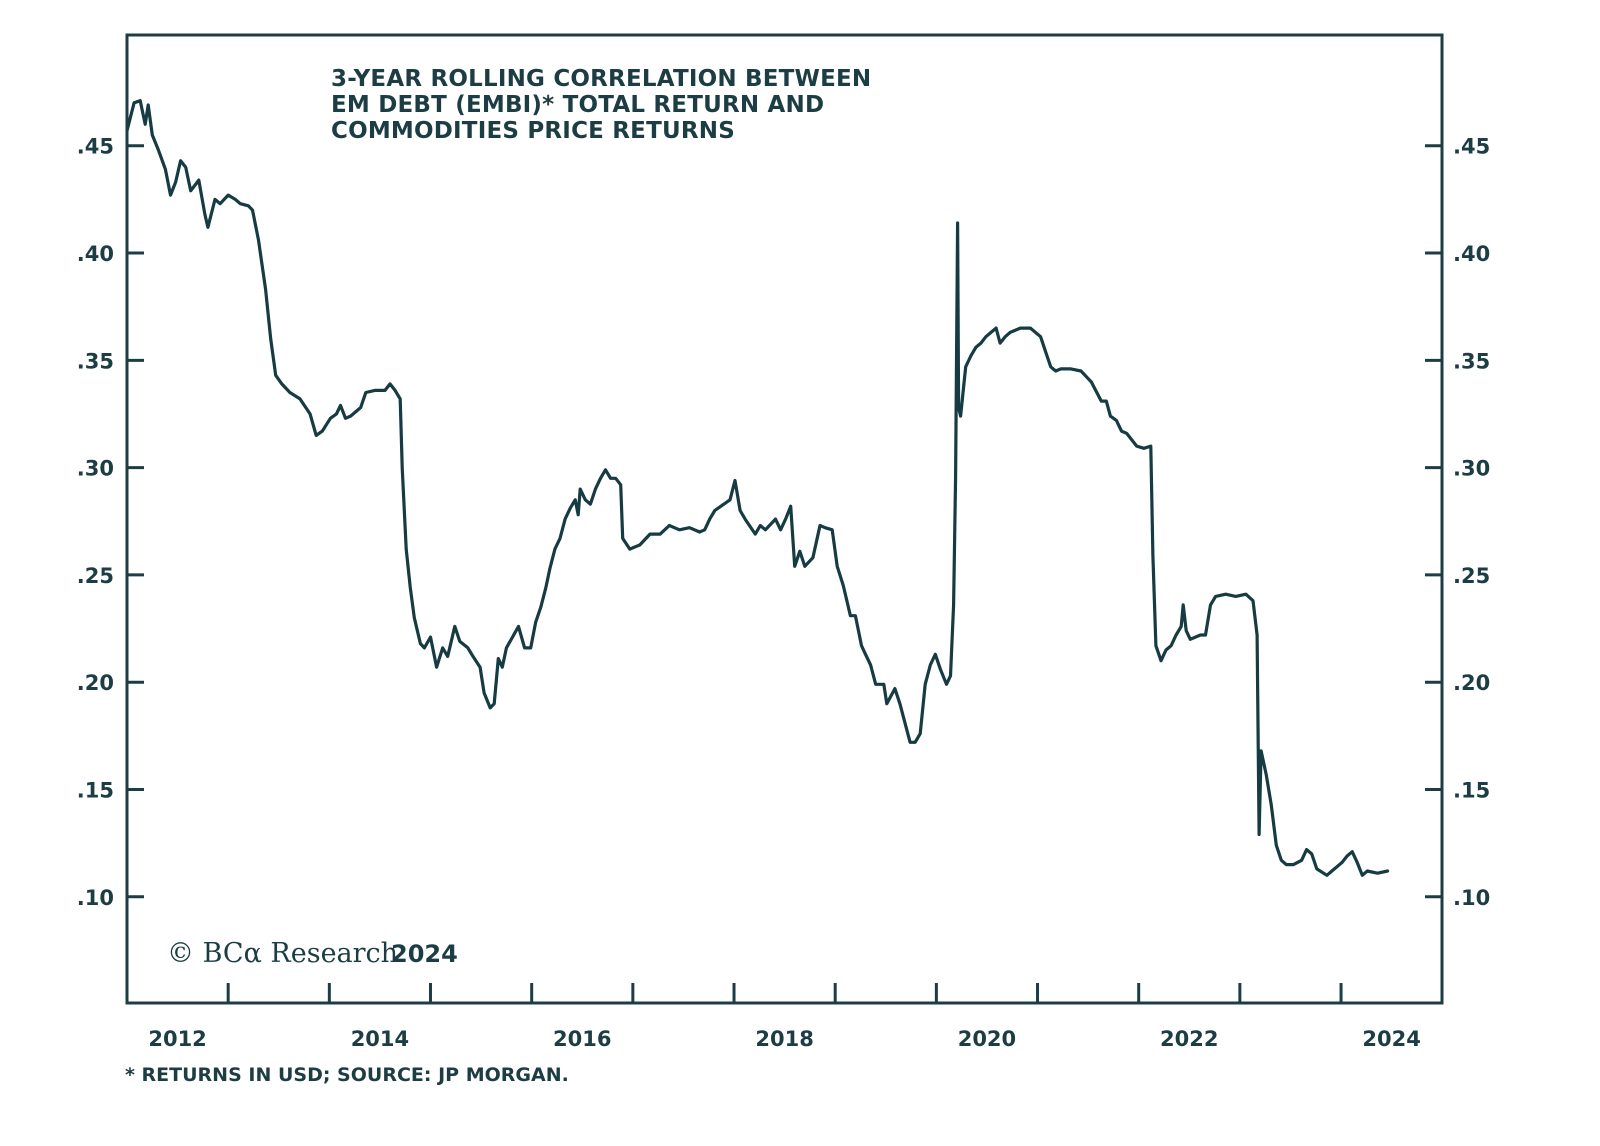  Describe the element at coordinates (1471, 254) in the screenshot. I see `y-tick-label-right: .40` at that location.